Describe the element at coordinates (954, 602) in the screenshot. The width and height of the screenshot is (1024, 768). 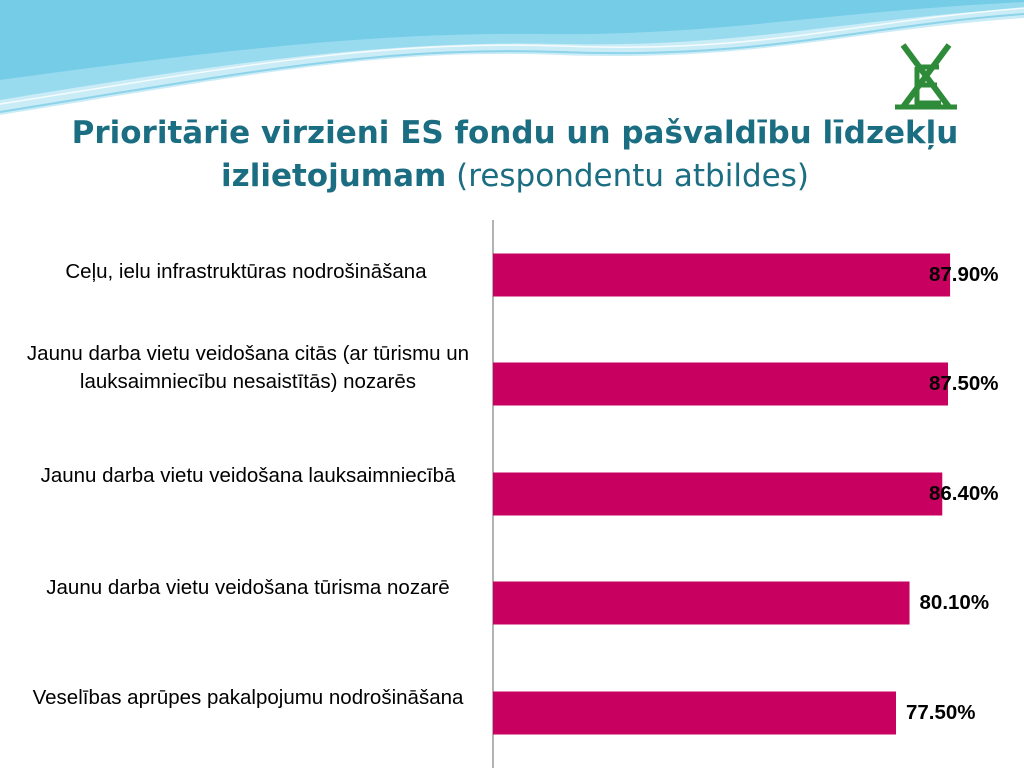
I see `value-label-4: 80.10%` at that location.